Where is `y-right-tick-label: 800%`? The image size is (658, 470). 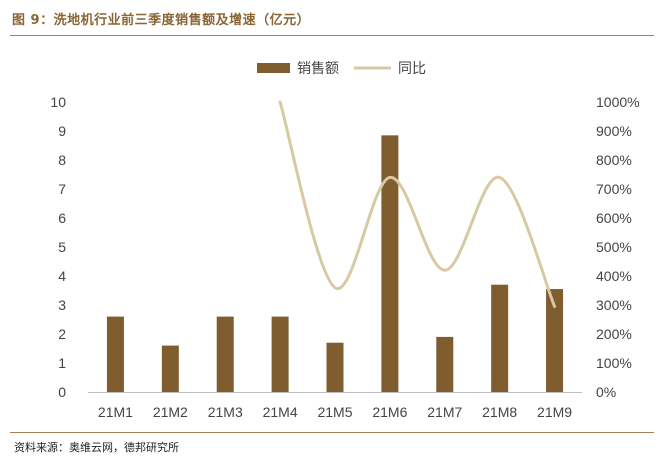 y-right-tick-label: 800% is located at coordinates (614, 160).